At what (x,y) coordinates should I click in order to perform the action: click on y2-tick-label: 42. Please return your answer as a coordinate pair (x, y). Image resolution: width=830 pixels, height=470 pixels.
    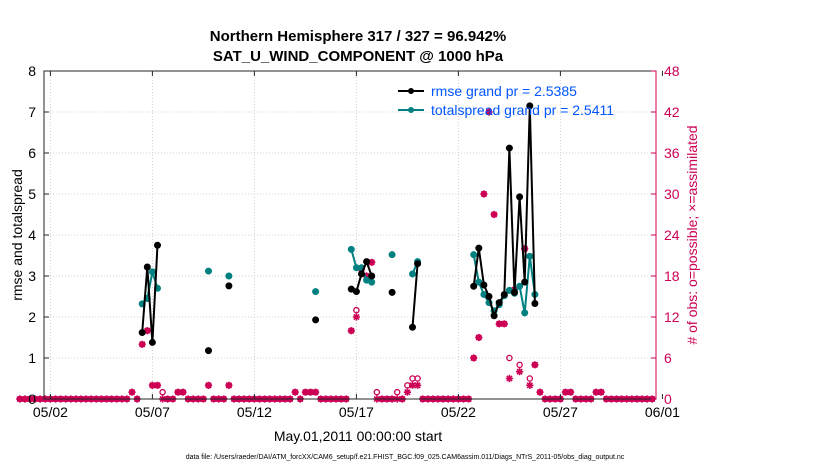
    Looking at the image, I should click on (672, 112).